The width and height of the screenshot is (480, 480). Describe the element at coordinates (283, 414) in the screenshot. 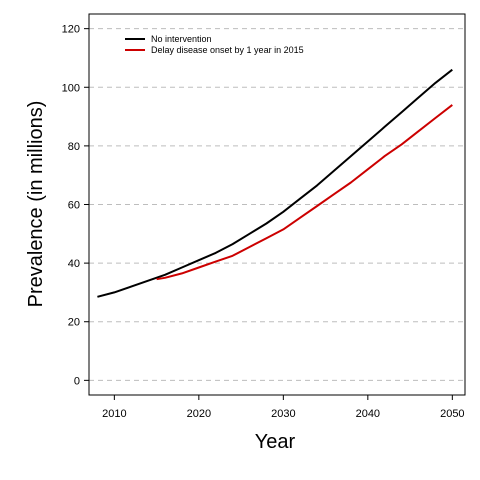

I see `x-tick-label-2: 2030` at that location.